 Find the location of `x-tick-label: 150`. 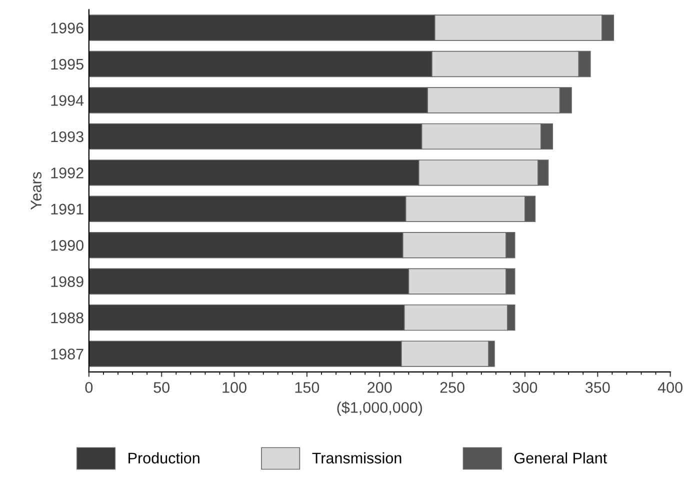

x-tick-label: 150 is located at coordinates (307, 387).